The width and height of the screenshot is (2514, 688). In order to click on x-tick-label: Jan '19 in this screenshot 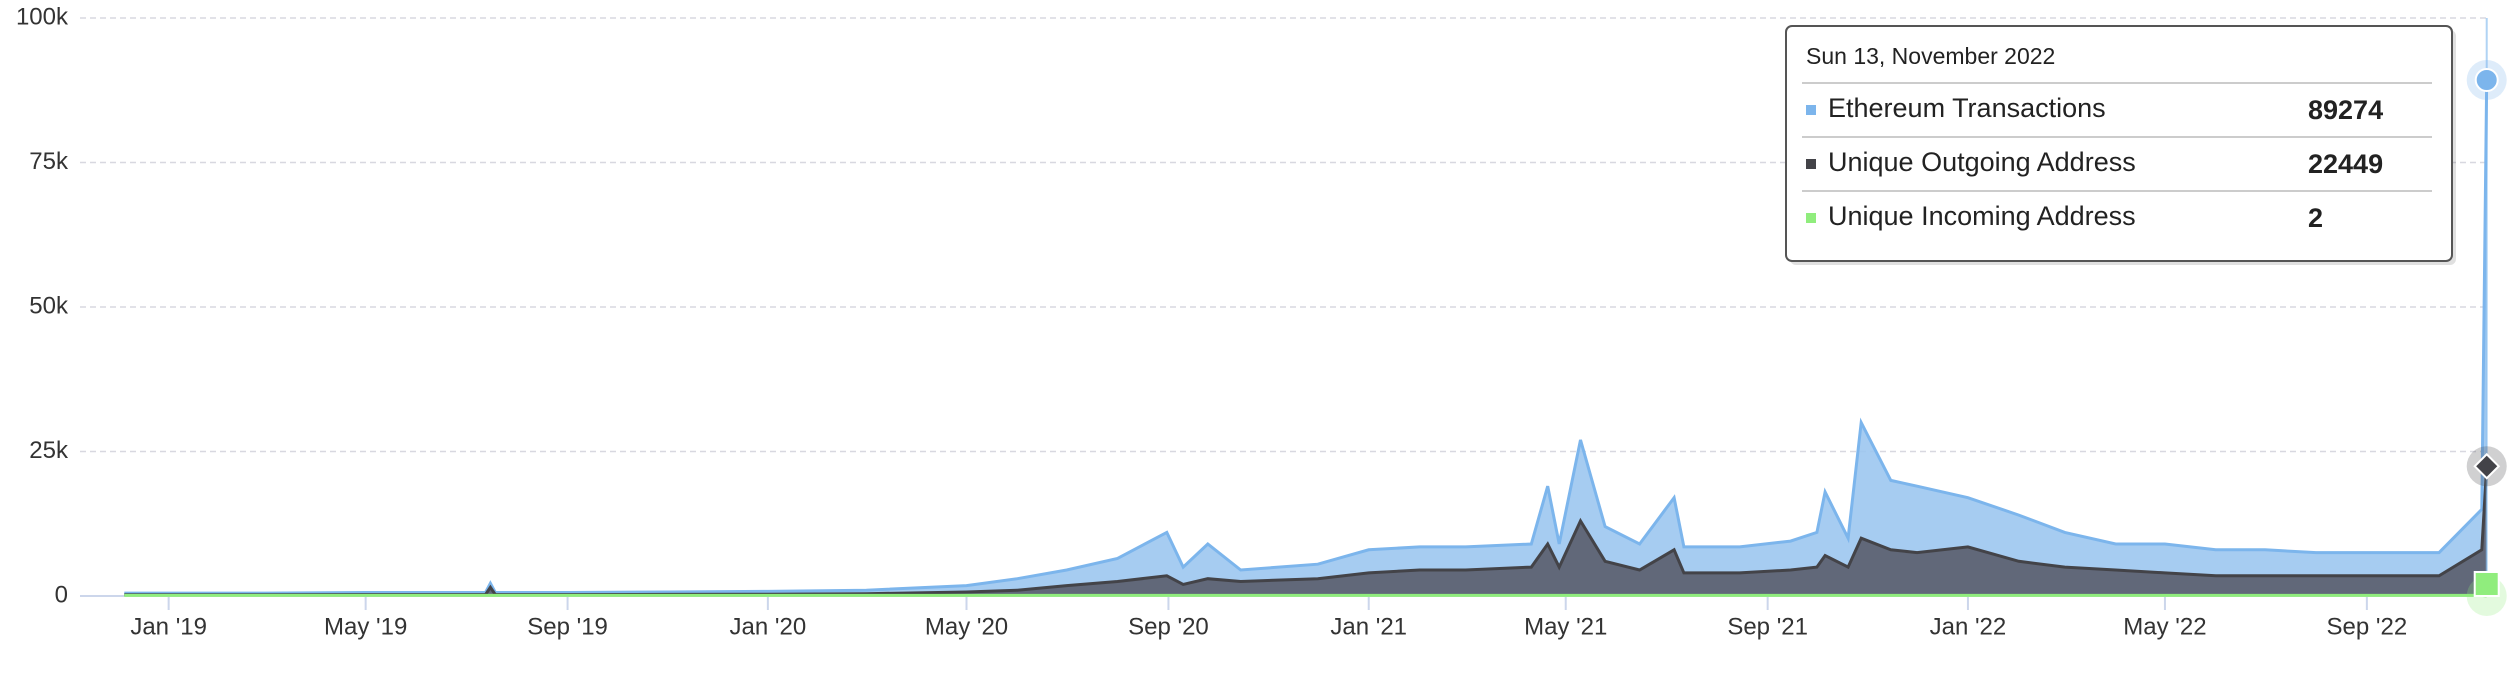, I will do `click(168, 626)`.